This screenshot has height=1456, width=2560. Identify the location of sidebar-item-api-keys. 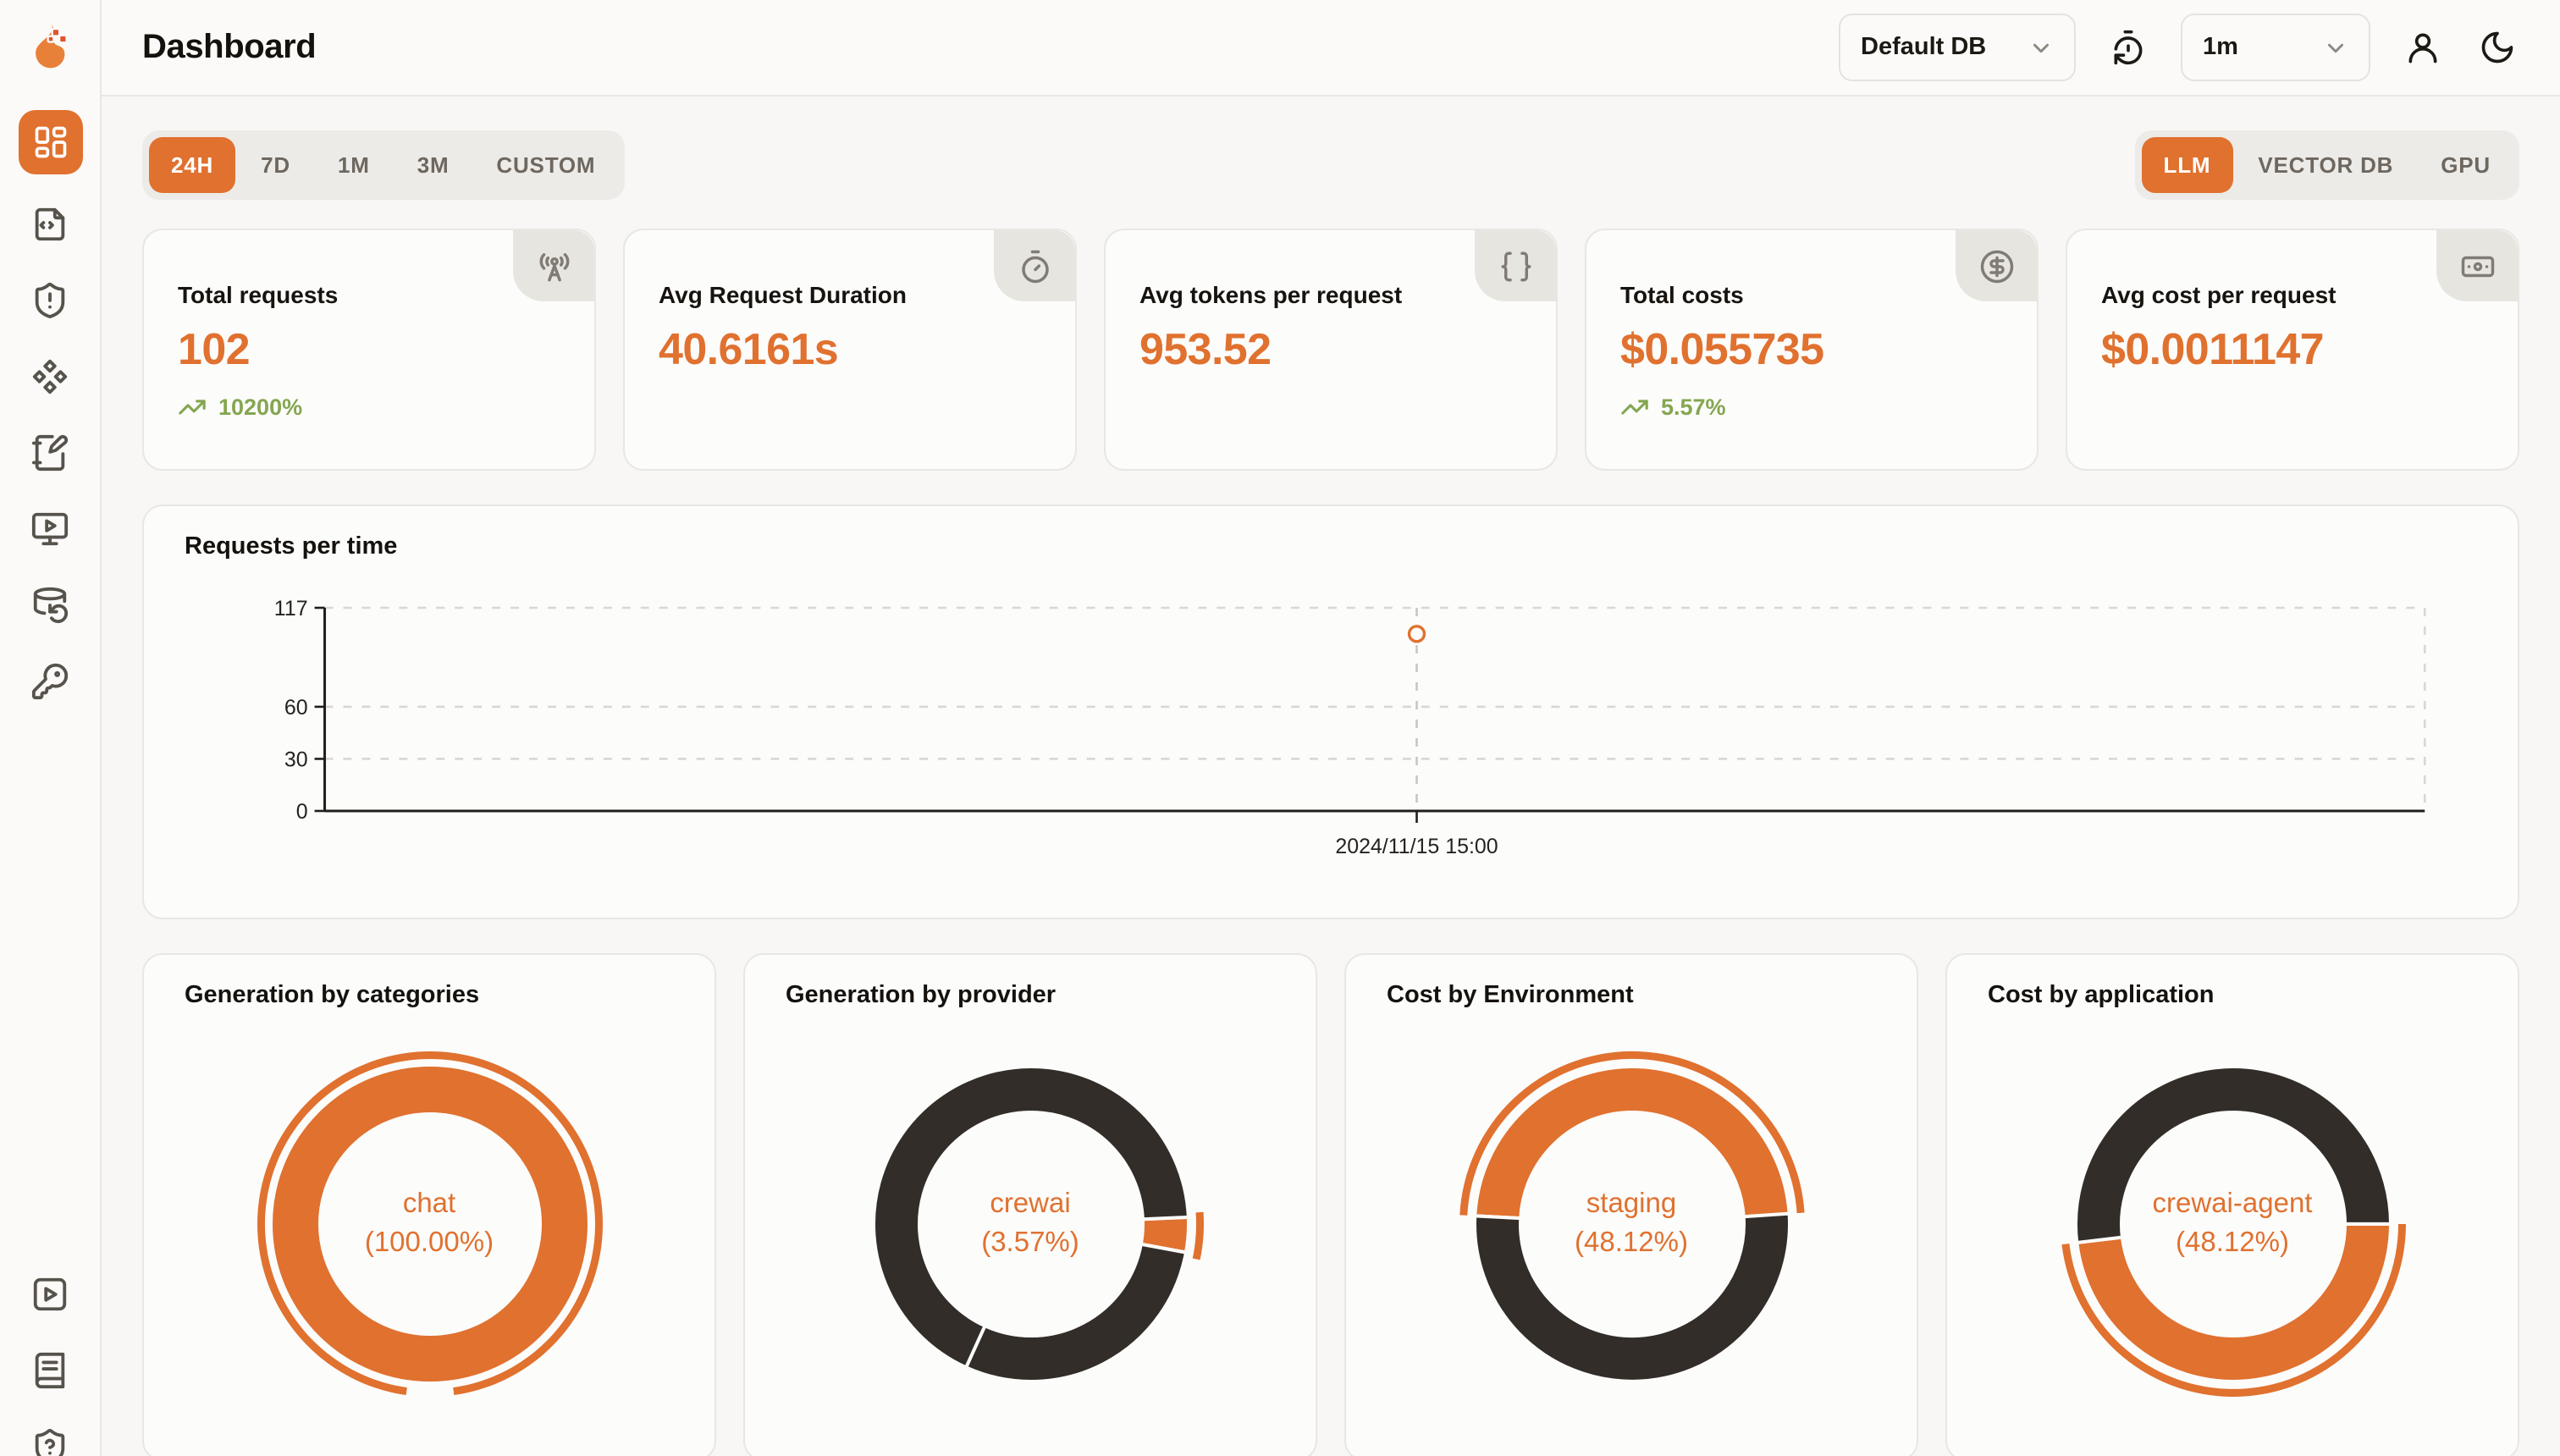
(50, 680).